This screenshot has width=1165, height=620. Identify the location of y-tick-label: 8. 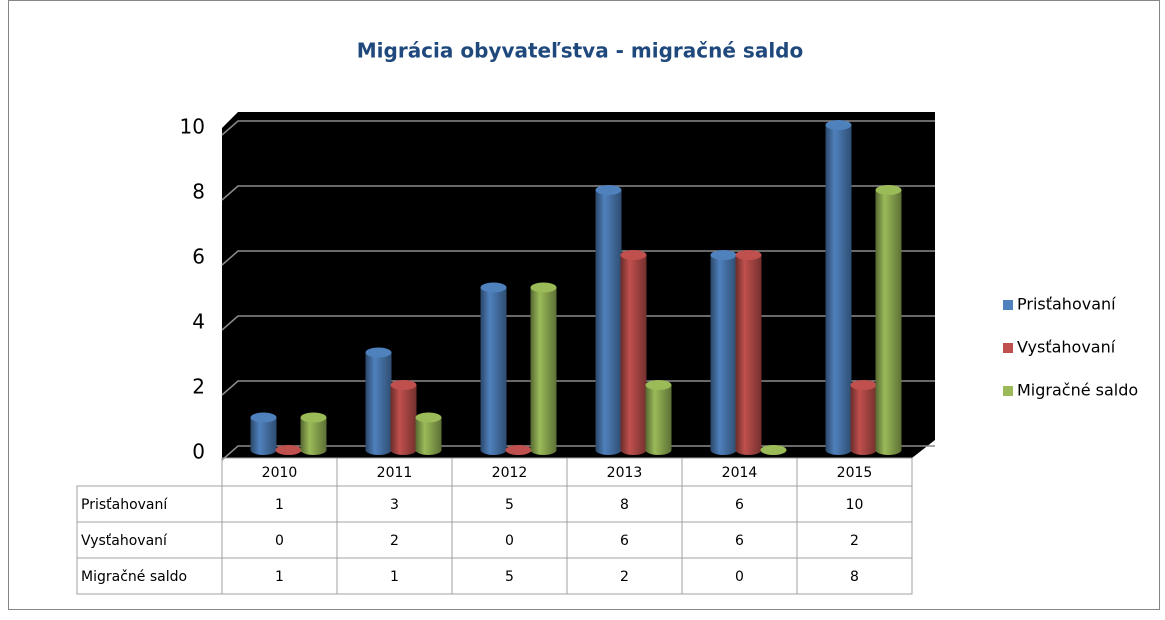
(198, 192).